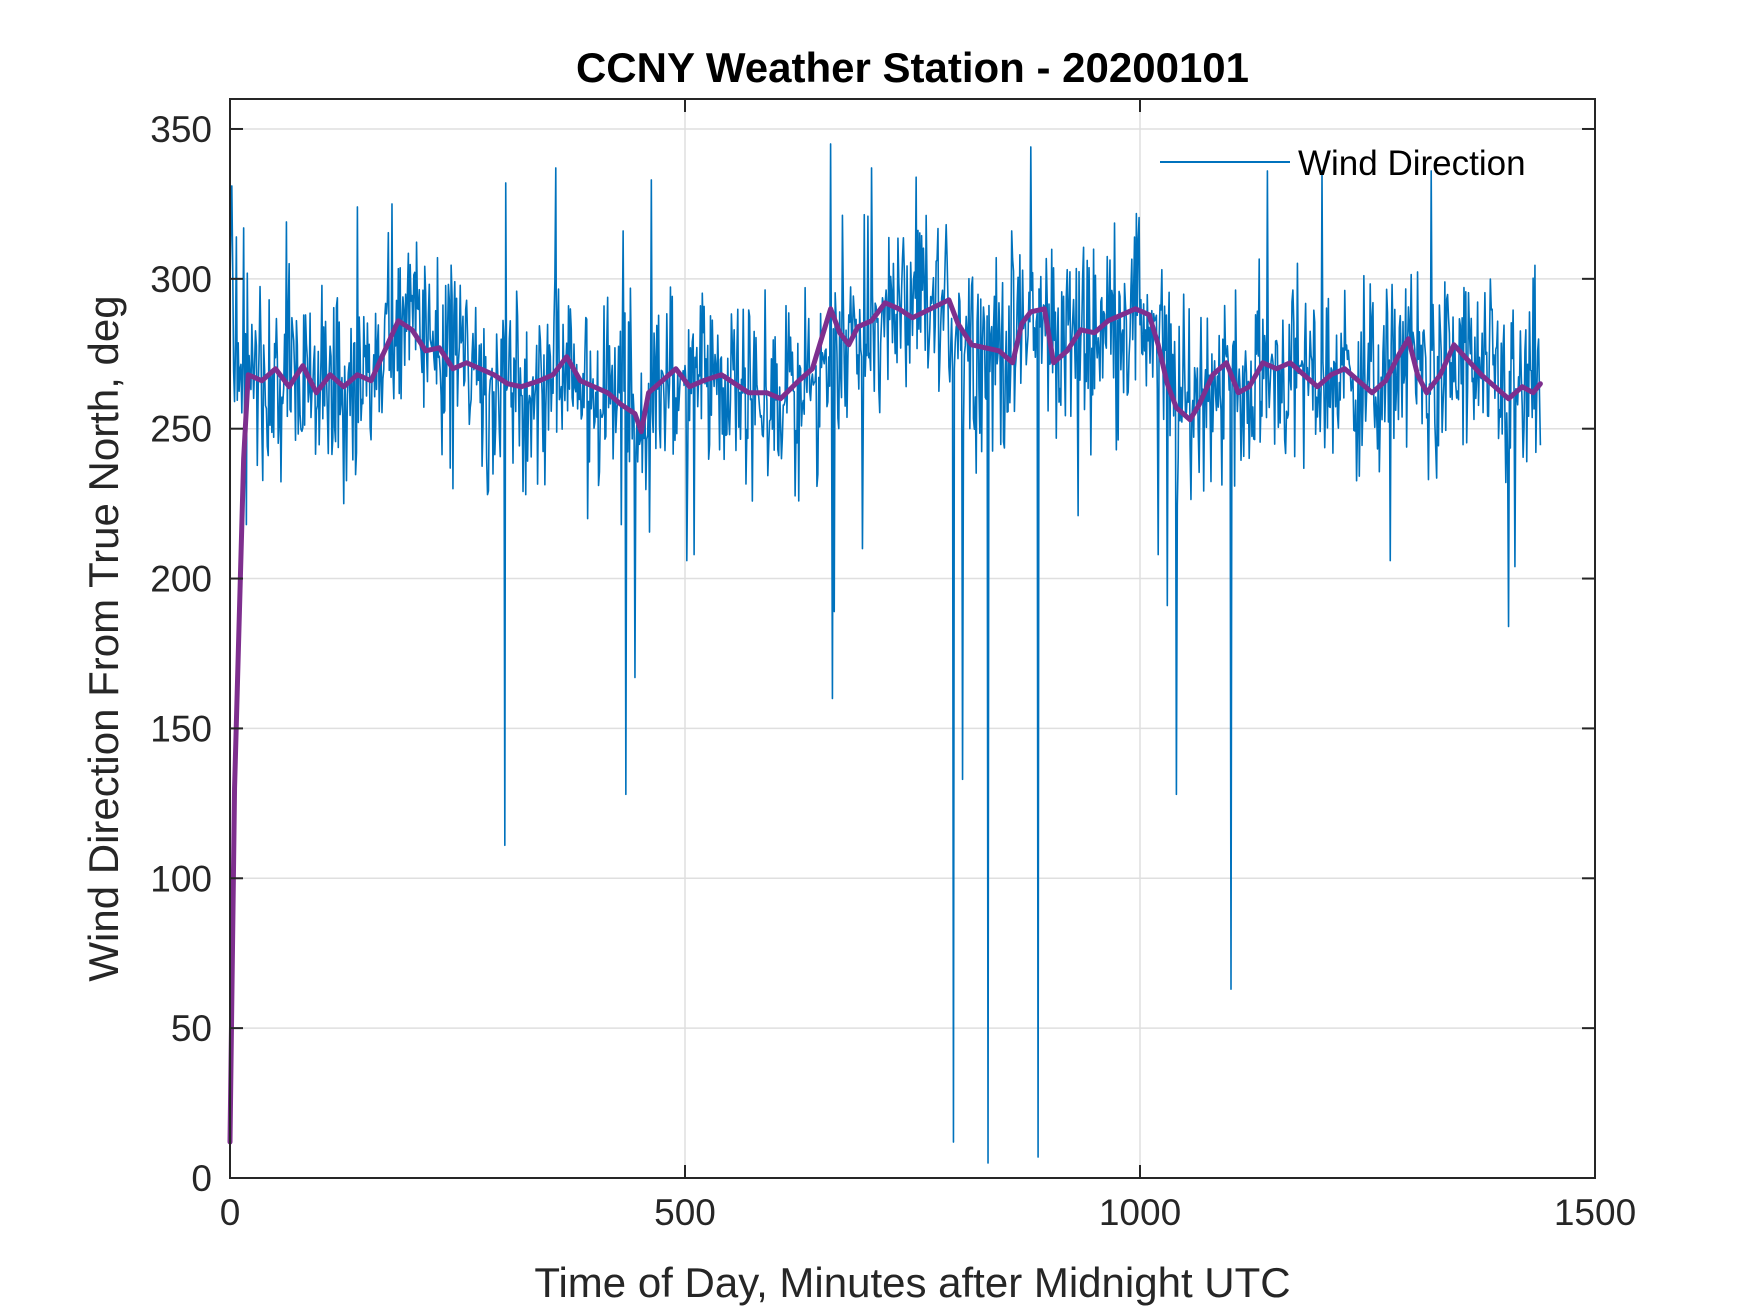 The image size is (1750, 1313). I want to click on y-tick-label-350: 350, so click(181, 129).